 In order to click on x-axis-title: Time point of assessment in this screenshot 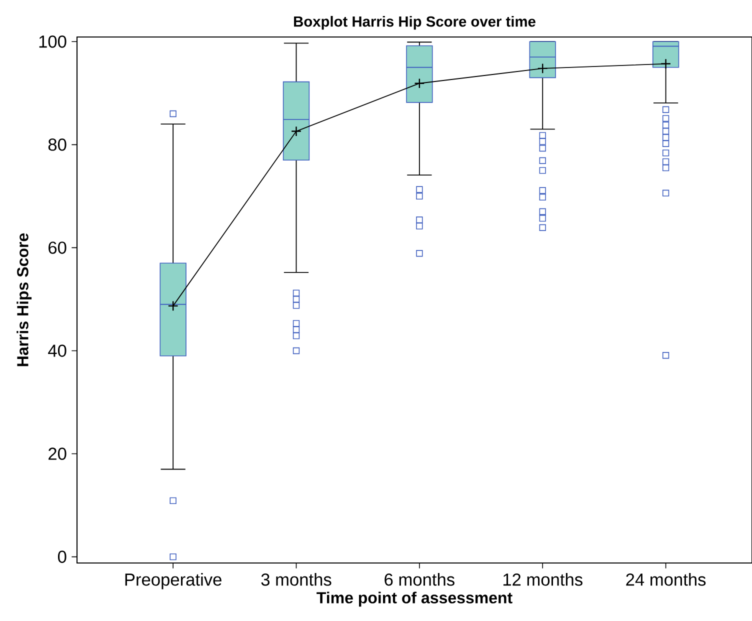, I will do `click(414, 599)`.